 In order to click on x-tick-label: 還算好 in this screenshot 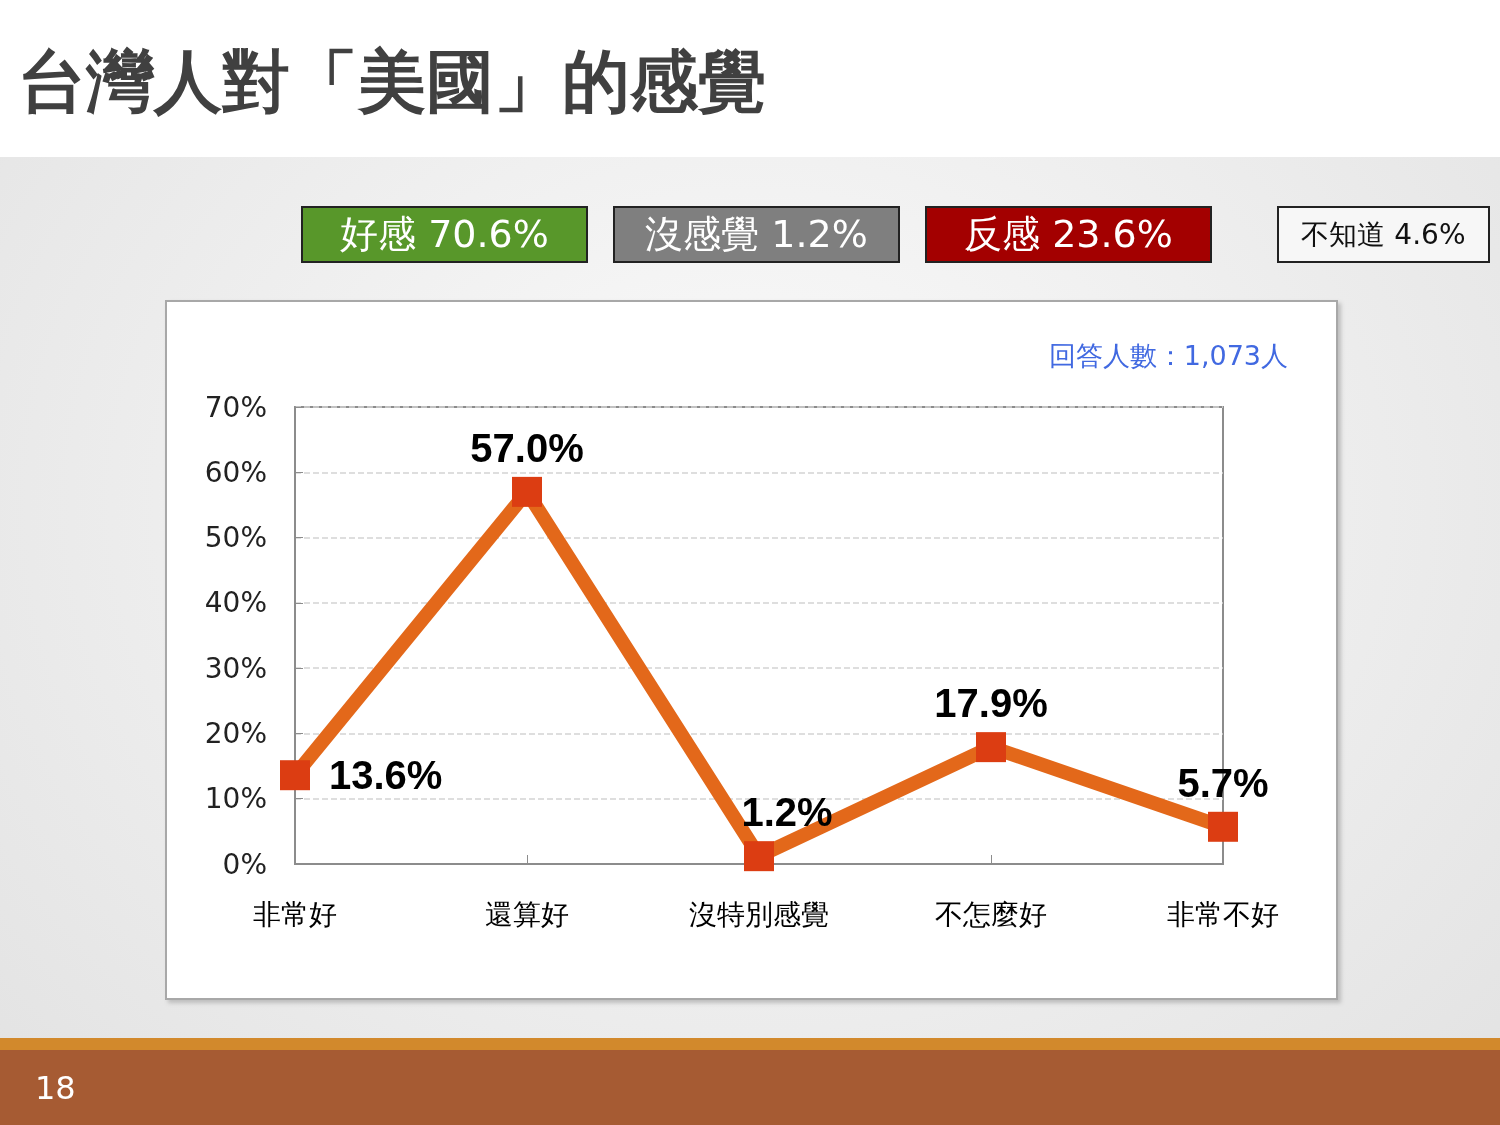, I will do `click(527, 914)`.